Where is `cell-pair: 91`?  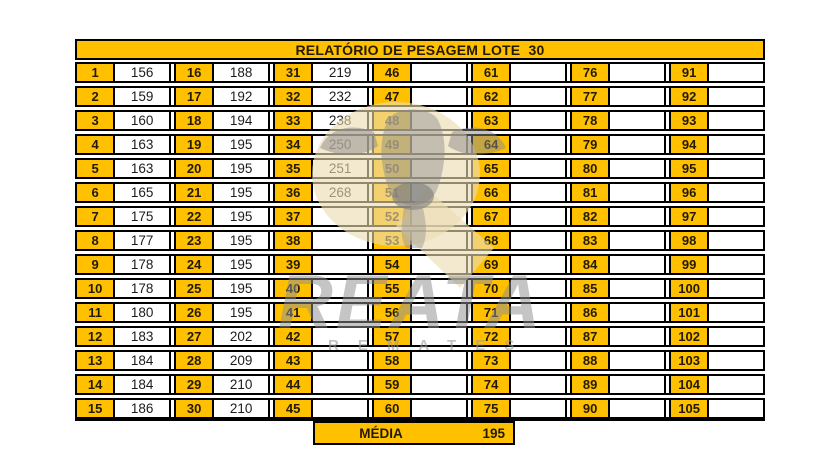
cell-pair: 91 is located at coordinates (717, 72).